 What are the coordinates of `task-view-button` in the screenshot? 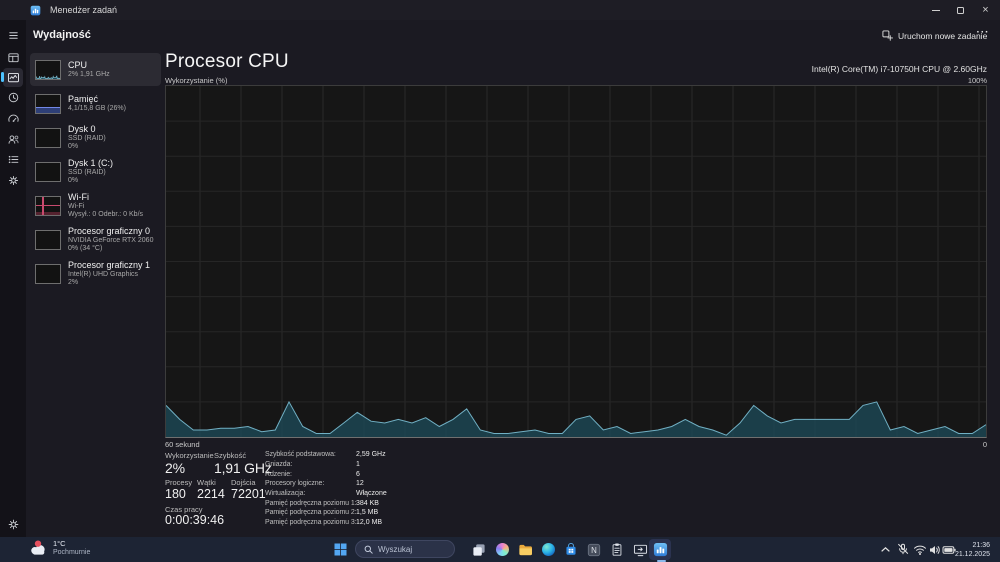 It's located at (479, 549).